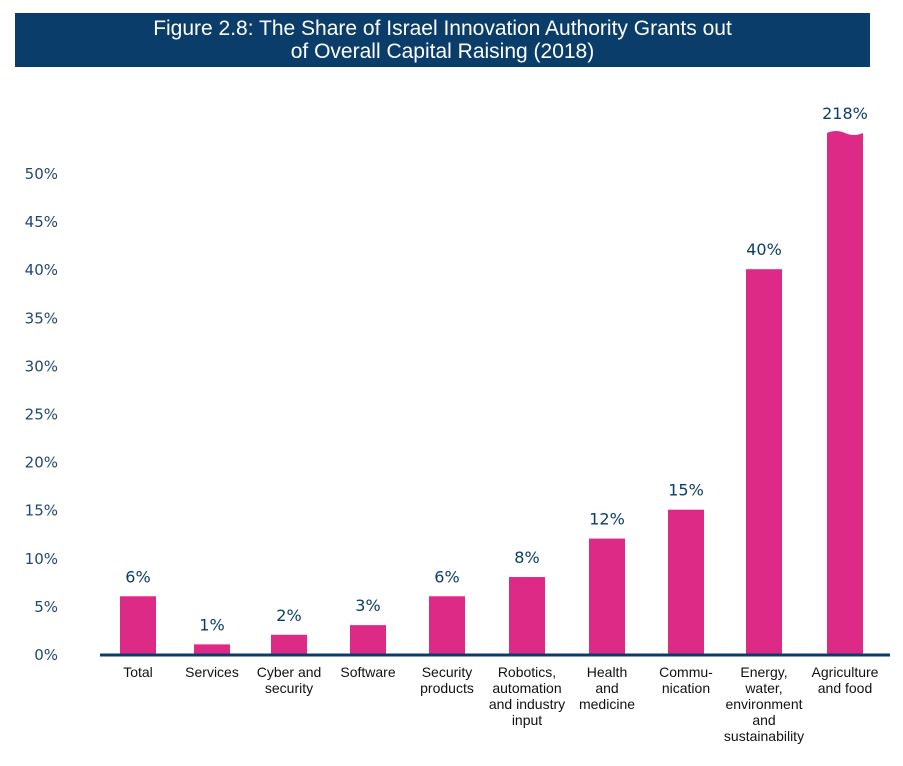 The width and height of the screenshot is (903, 766). What do you see at coordinates (289, 680) in the screenshot?
I see `x-tick-label: Cyber and security` at bounding box center [289, 680].